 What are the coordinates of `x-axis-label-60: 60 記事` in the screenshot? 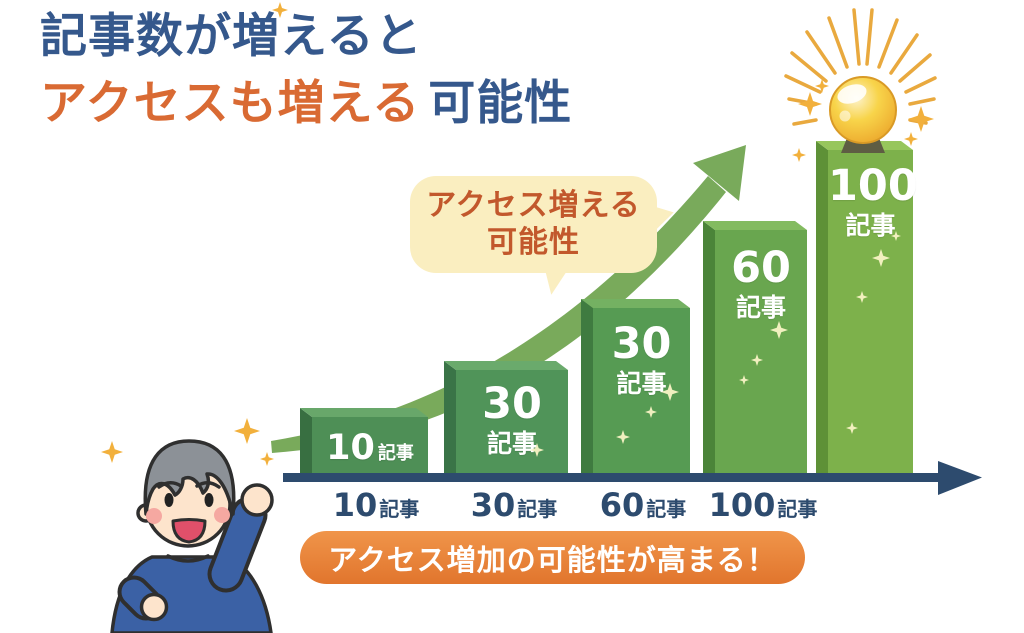 It's located at (643, 505).